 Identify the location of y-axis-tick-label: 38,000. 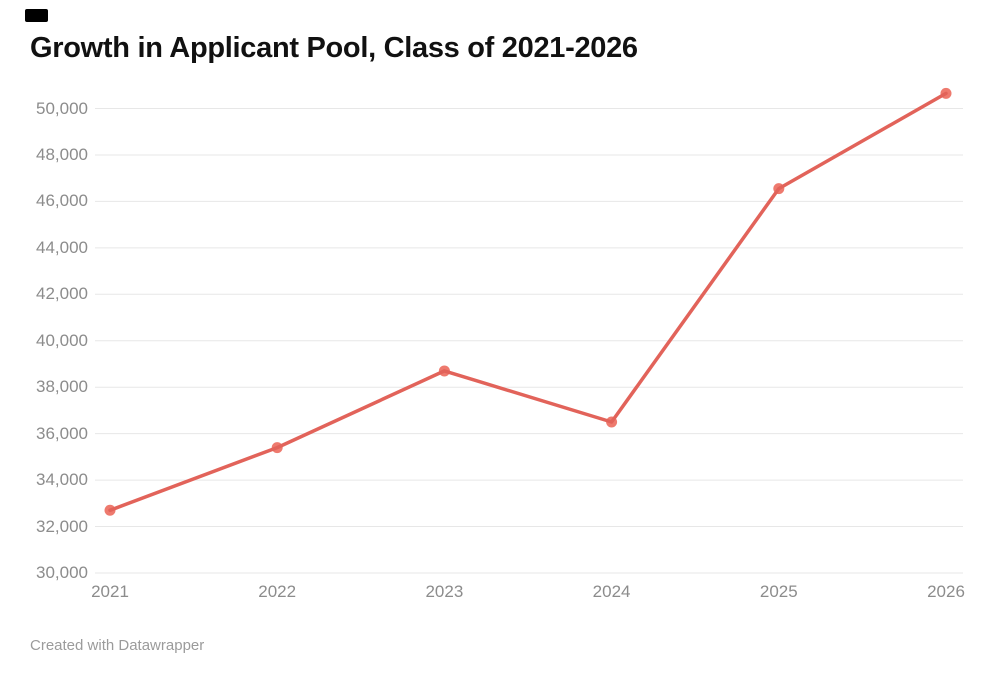
(62, 387).